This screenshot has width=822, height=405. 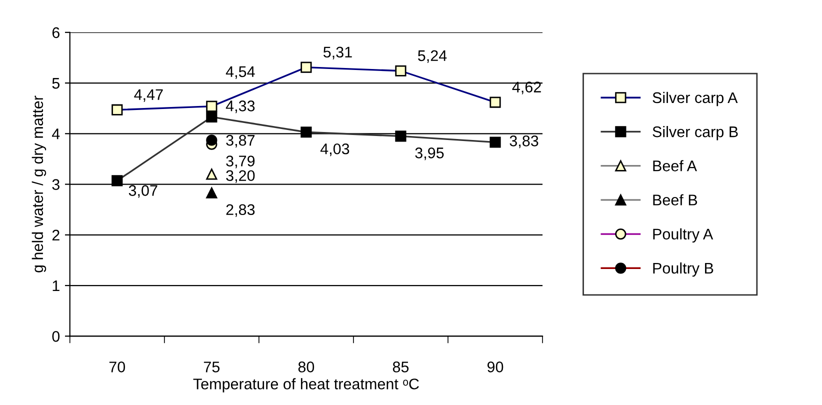 What do you see at coordinates (683, 269) in the screenshot?
I see `legend-label: Poultry B` at bounding box center [683, 269].